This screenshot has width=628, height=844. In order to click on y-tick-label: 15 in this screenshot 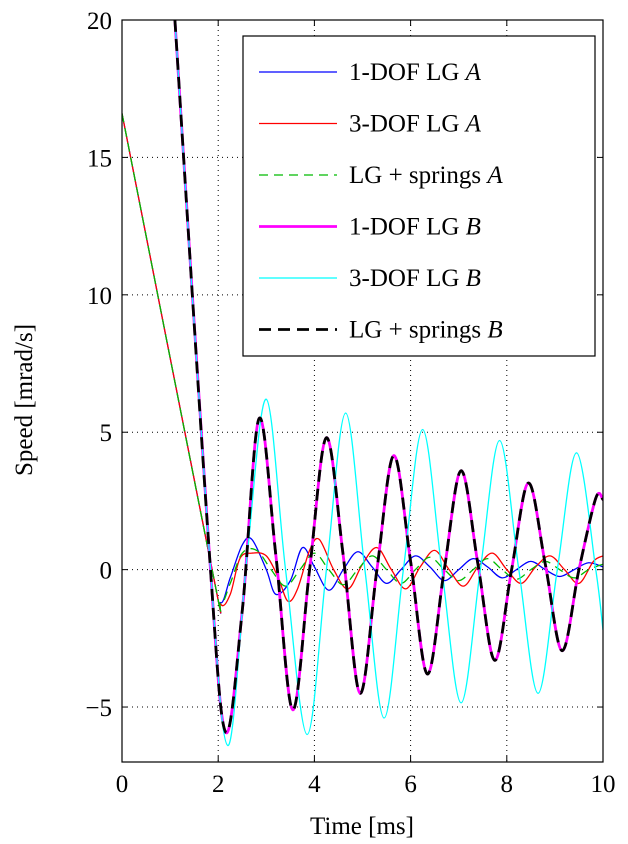, I will do `click(99, 158)`.